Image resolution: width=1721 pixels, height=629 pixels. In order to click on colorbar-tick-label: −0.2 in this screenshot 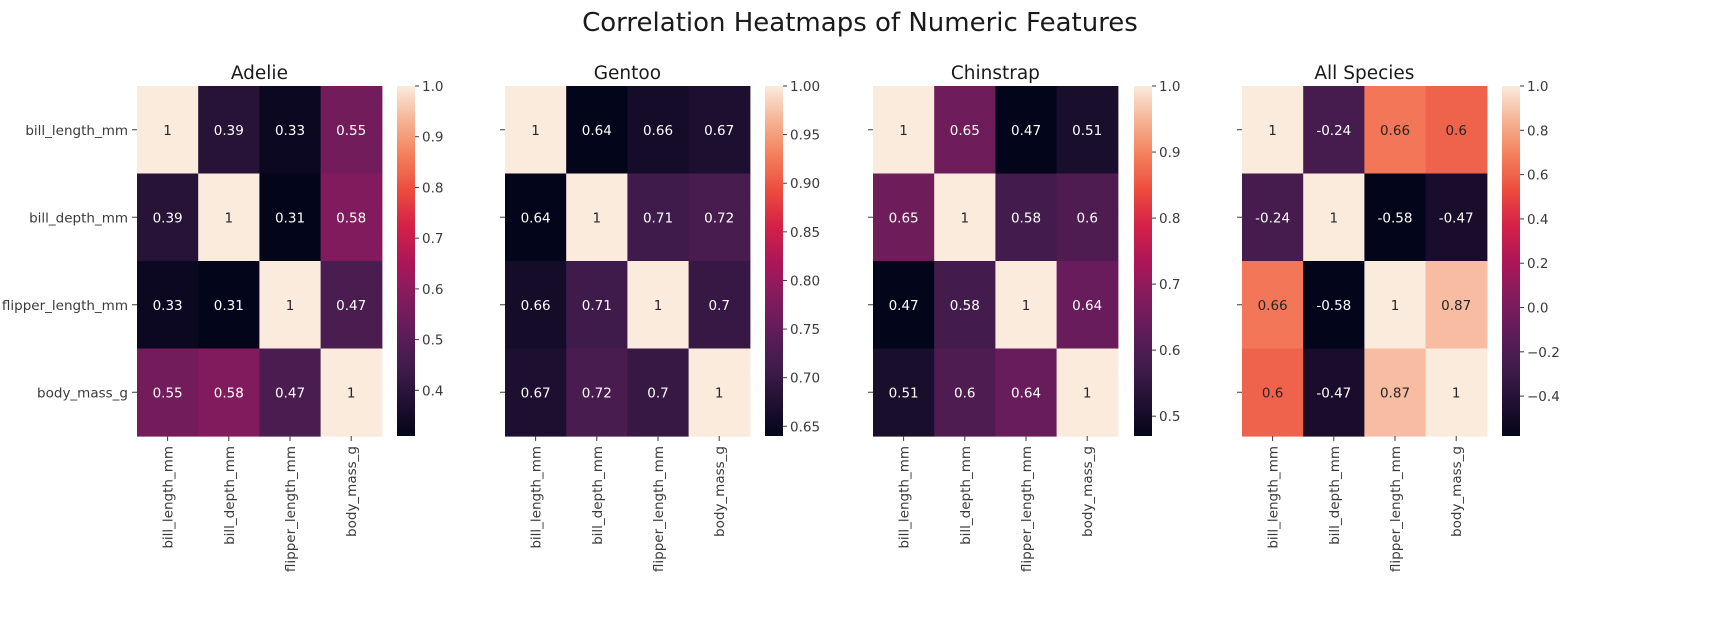, I will do `click(1543, 353)`.